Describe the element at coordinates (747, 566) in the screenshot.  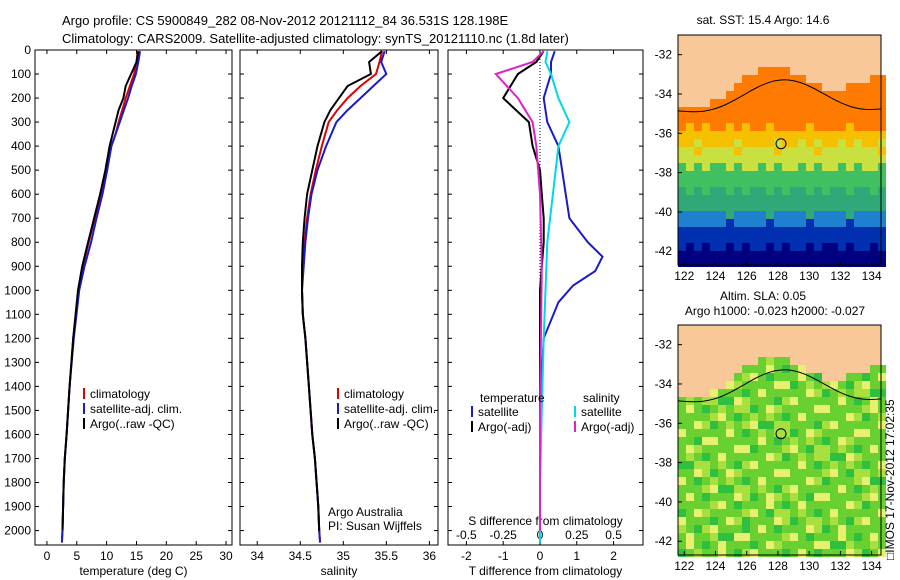
I see `map-x-tick-label: 126` at that location.